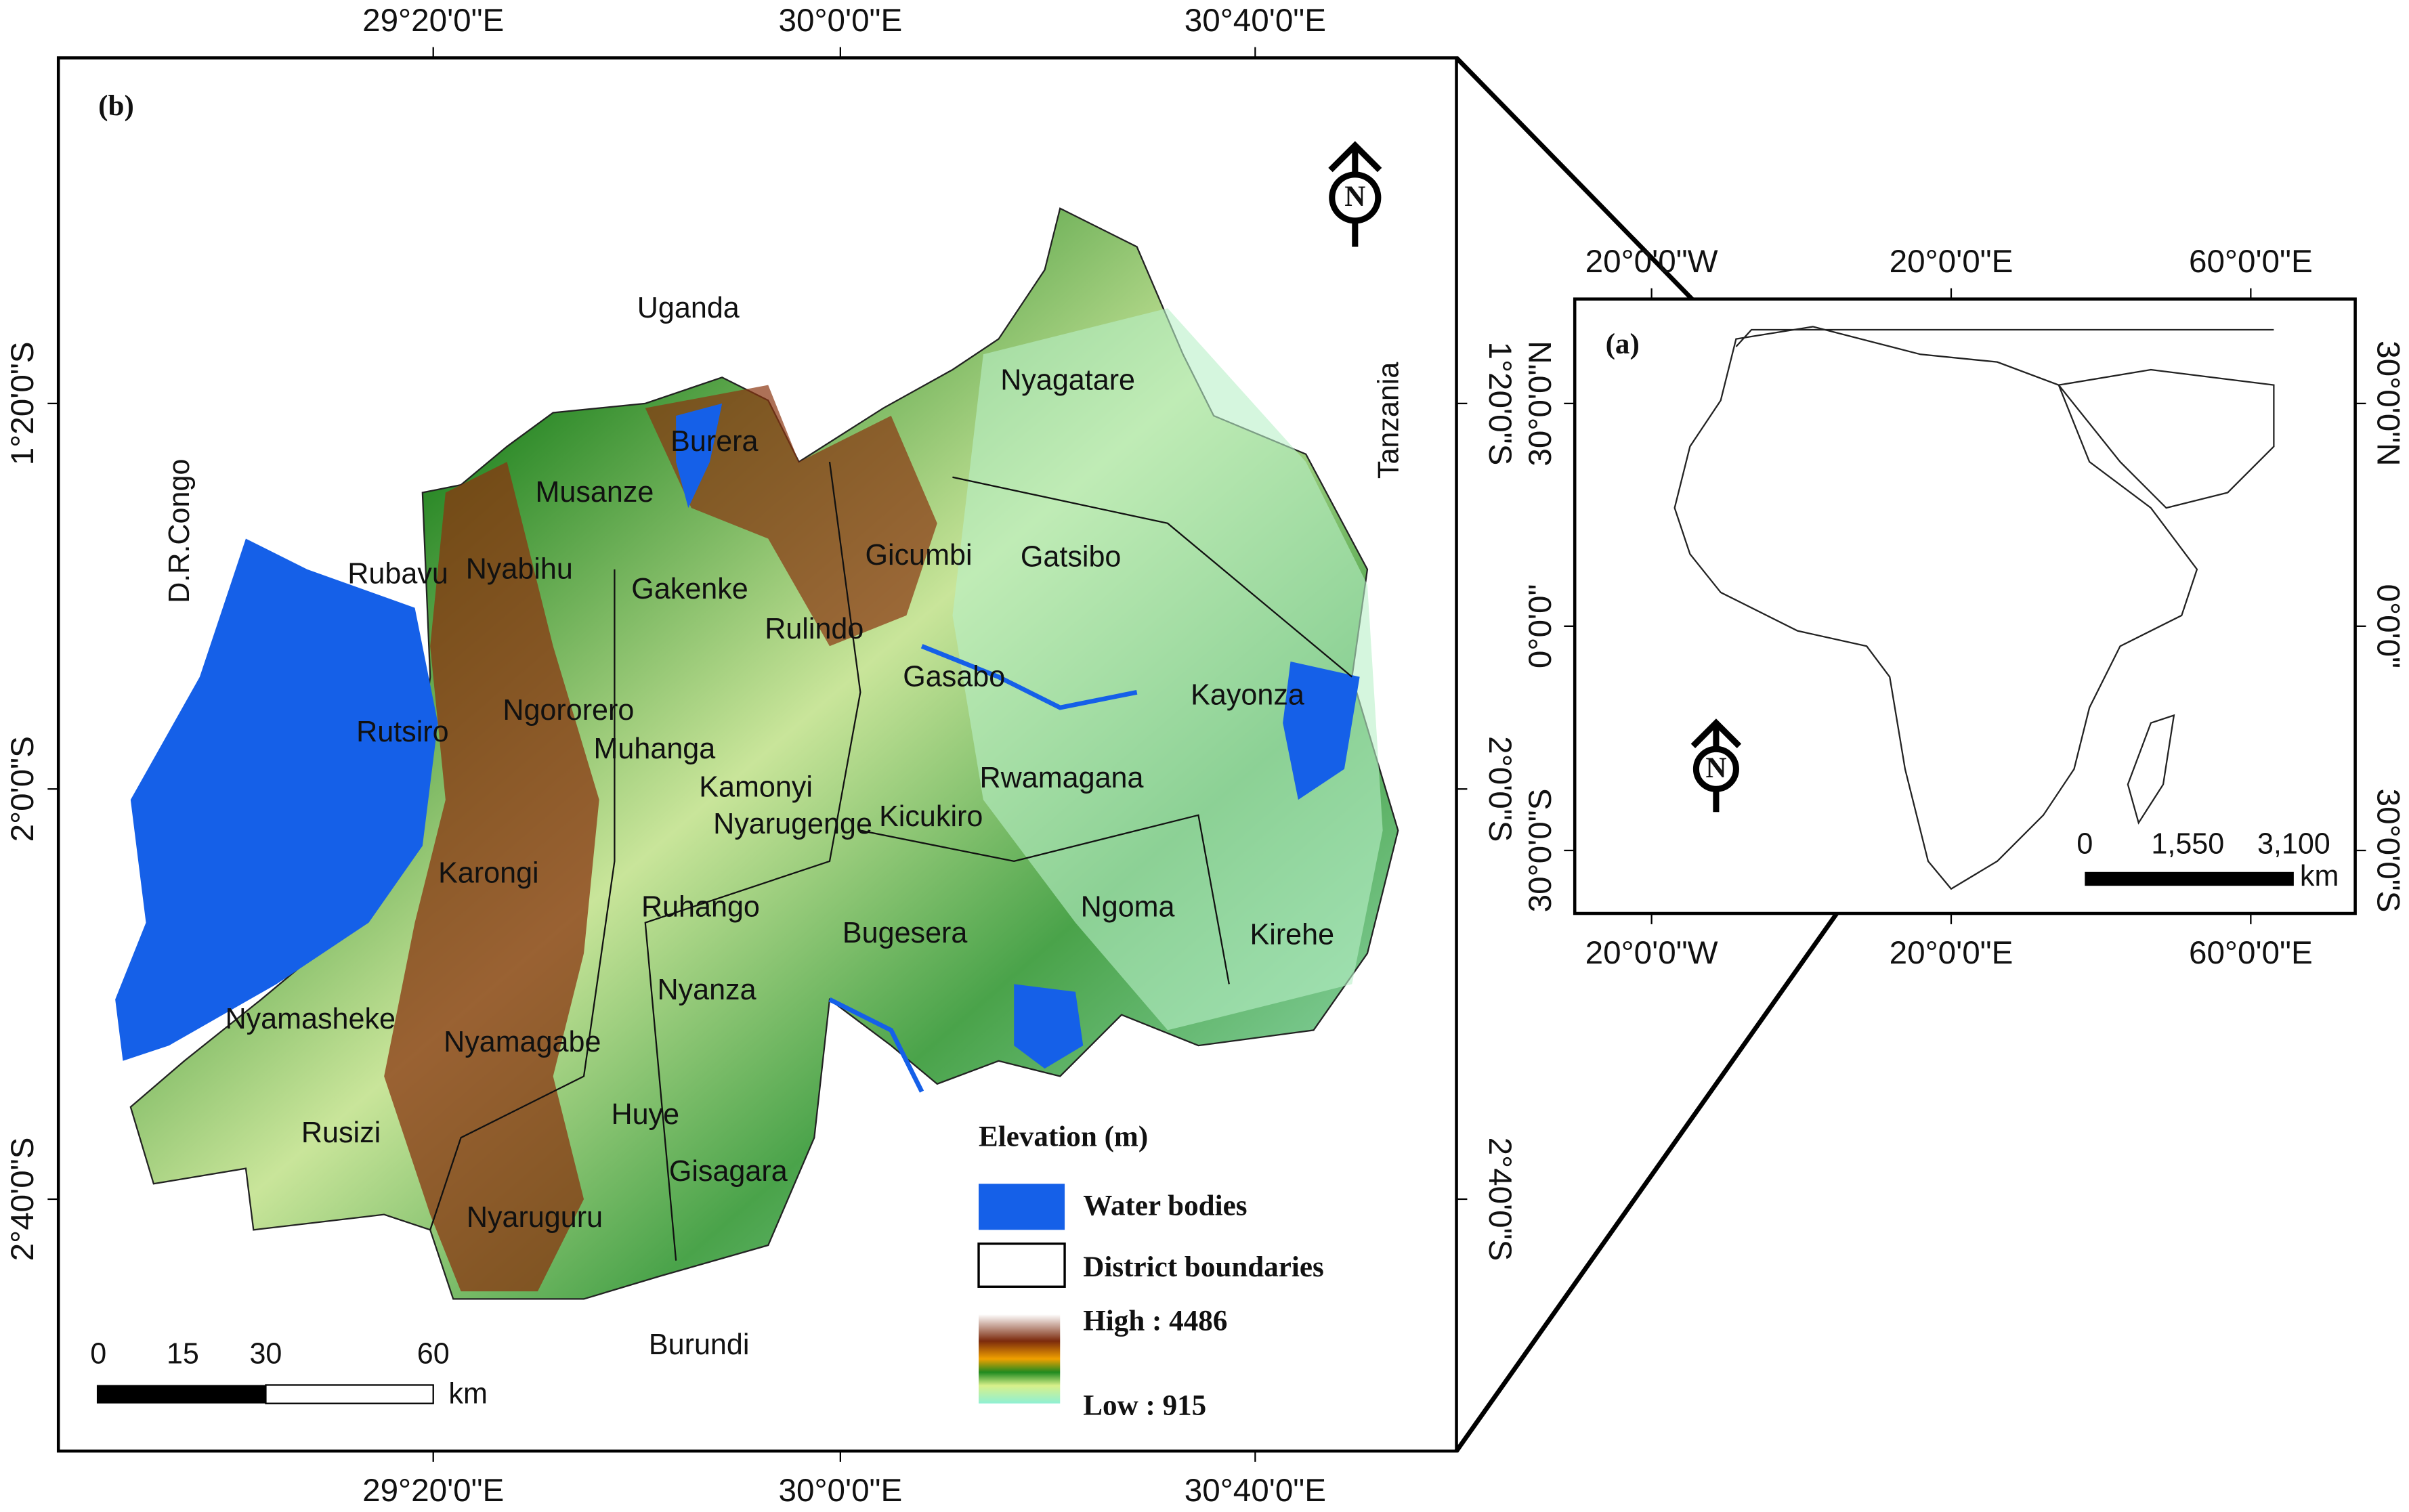 This screenshot has width=2409, height=1512. I want to click on district-label: Burera, so click(714, 441).